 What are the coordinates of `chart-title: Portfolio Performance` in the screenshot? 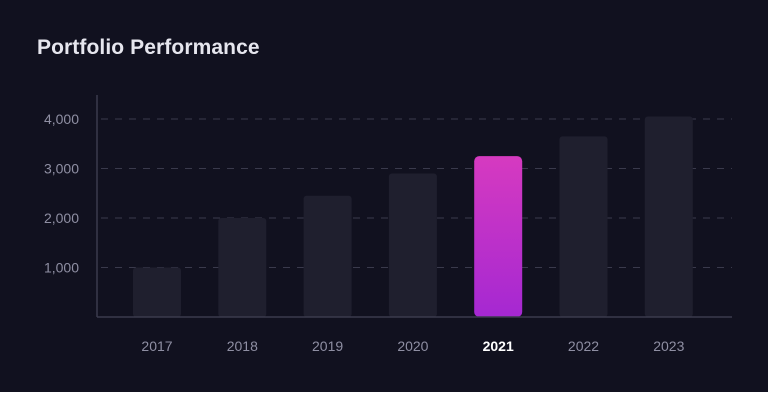 It's located at (148, 47).